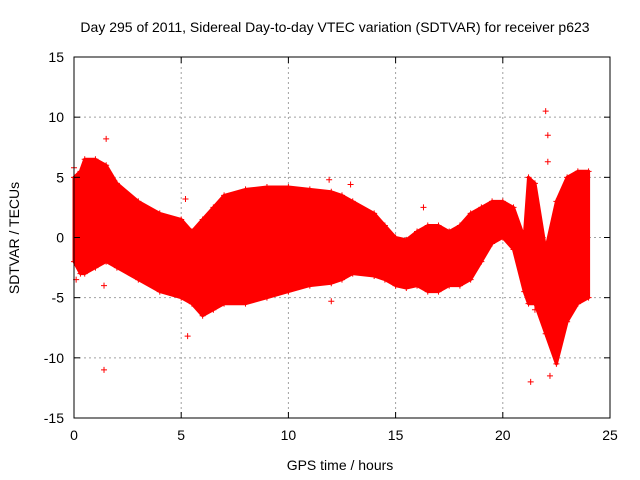  What do you see at coordinates (74, 435) in the screenshot?
I see `x-tick-label: 0` at bounding box center [74, 435].